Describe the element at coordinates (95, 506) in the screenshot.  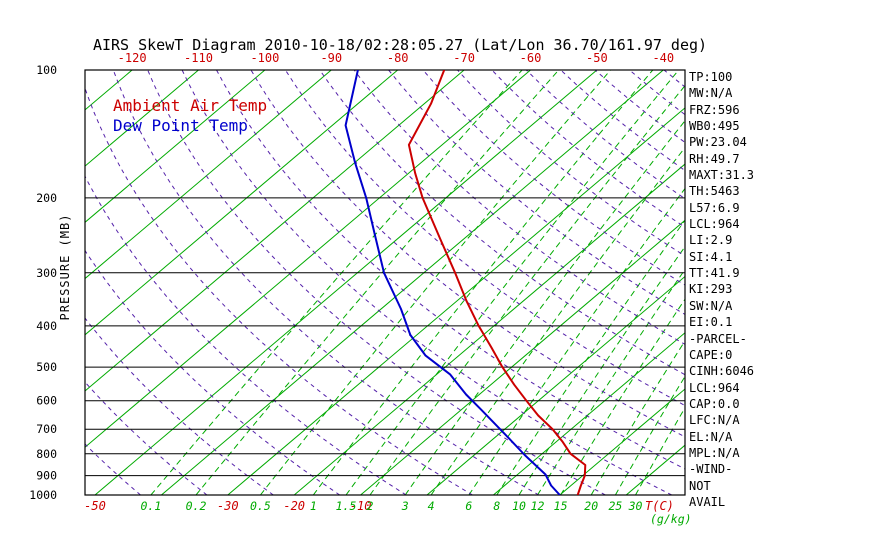
I see `bottom-temp-tick-label: -50` at that location.